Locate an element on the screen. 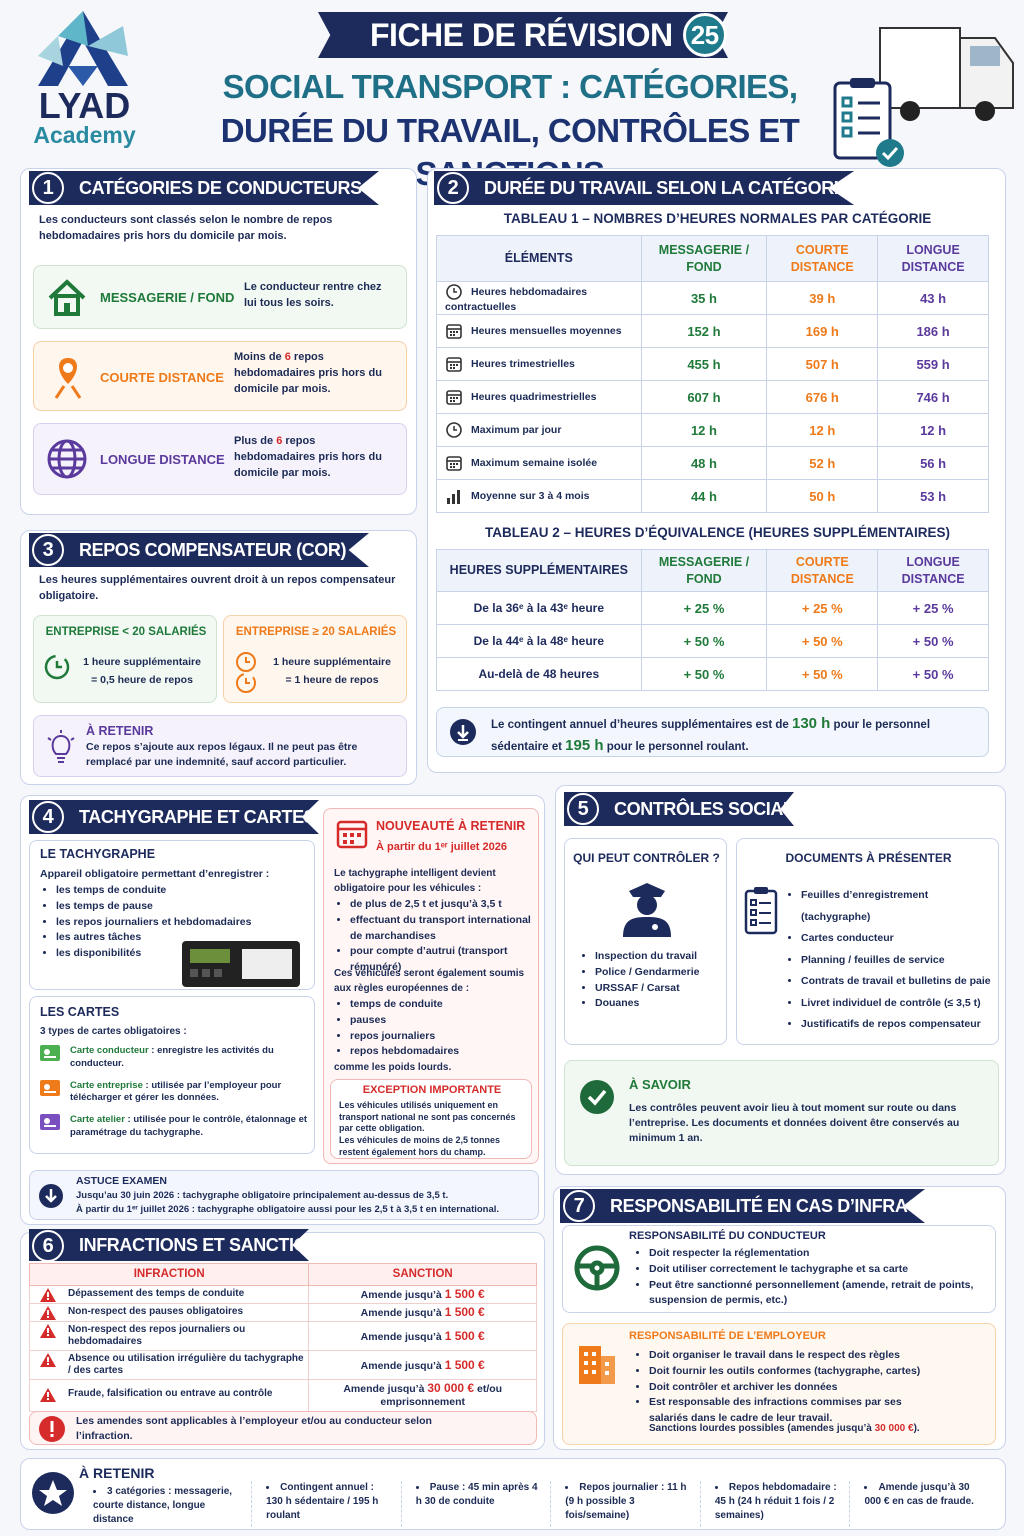 This screenshot has height=1536, width=1024. table-row: Heures trimestrielles 455 h 507 h 559 h is located at coordinates (712, 364).